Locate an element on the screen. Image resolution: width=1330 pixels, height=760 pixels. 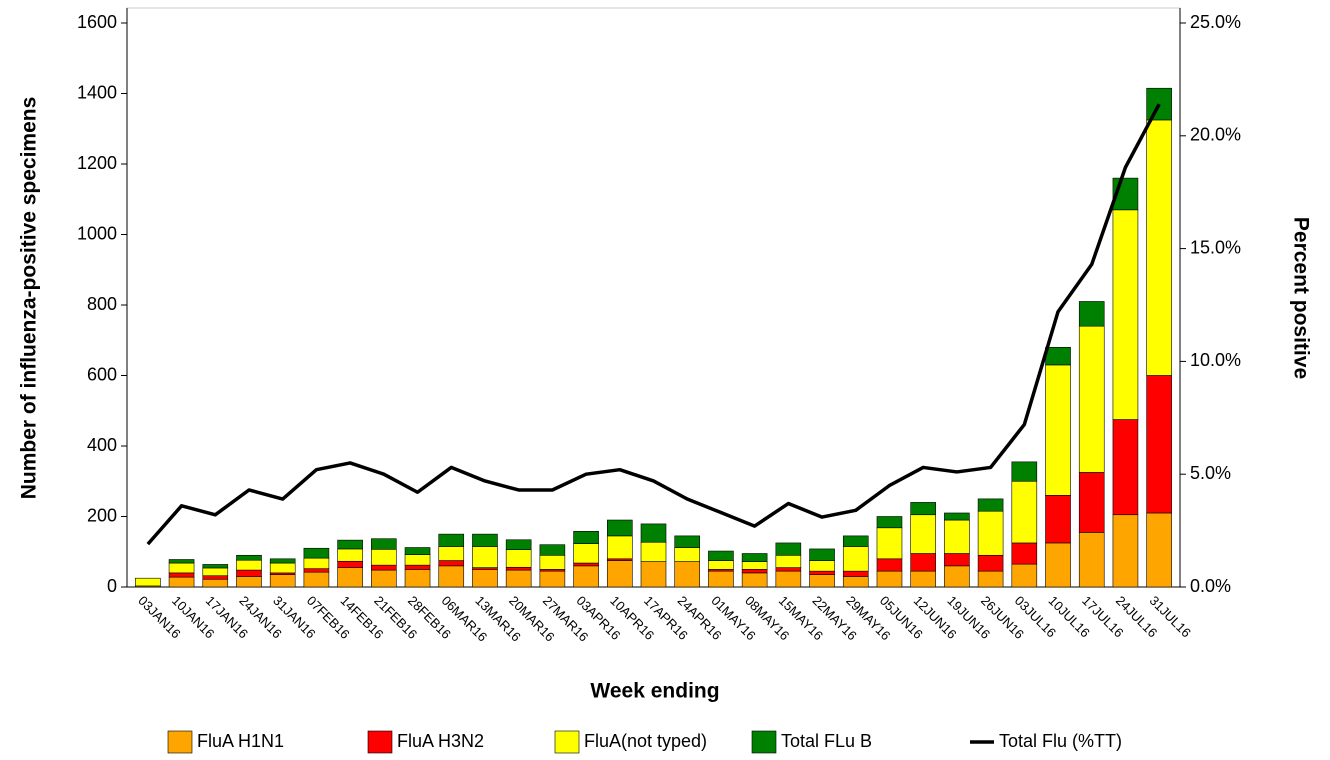
y-tick-label: 600 is located at coordinates (102, 374).